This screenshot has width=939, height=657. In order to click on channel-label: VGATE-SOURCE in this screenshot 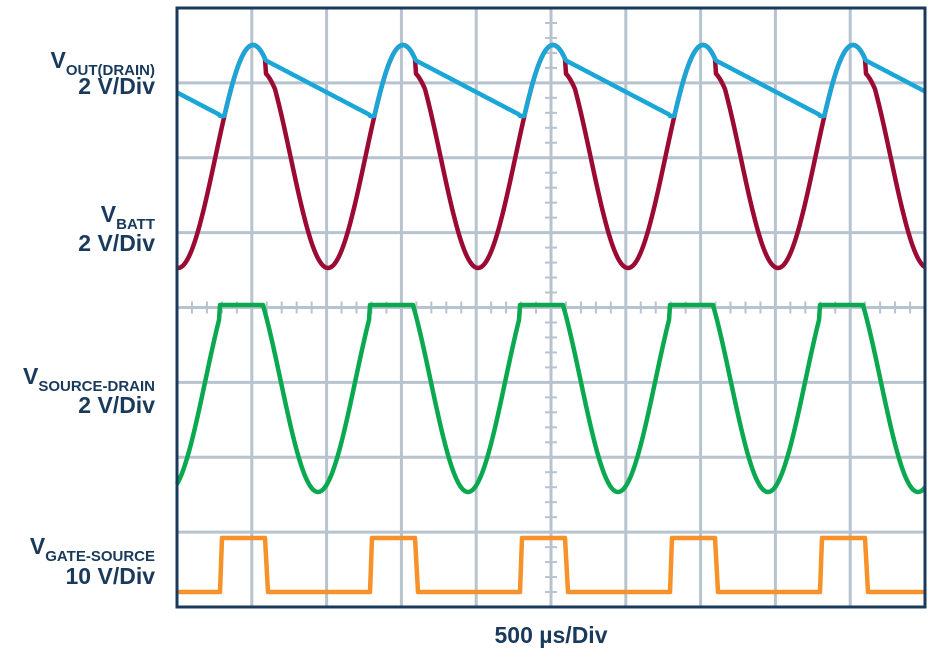, I will do `click(92, 549)`.